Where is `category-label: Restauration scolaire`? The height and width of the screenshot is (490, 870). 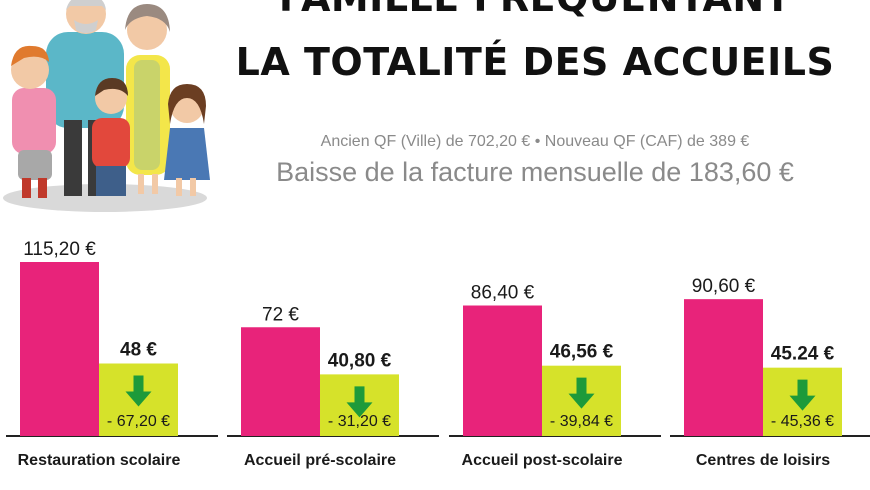 category-label: Restauration scolaire is located at coordinates (99, 460).